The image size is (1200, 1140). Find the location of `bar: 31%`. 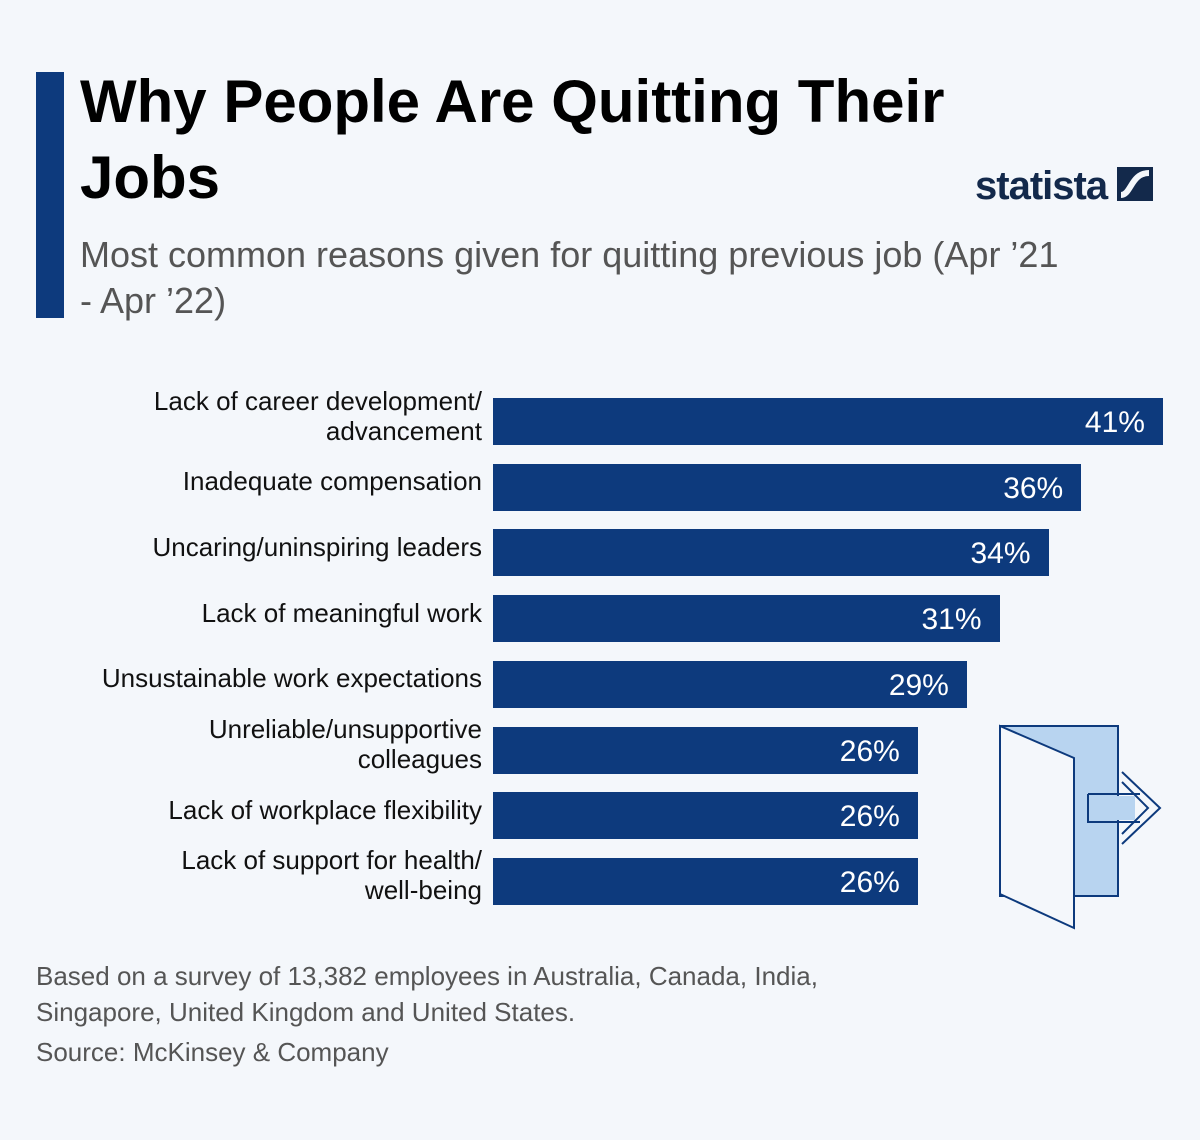

bar: 31% is located at coordinates (746, 619).